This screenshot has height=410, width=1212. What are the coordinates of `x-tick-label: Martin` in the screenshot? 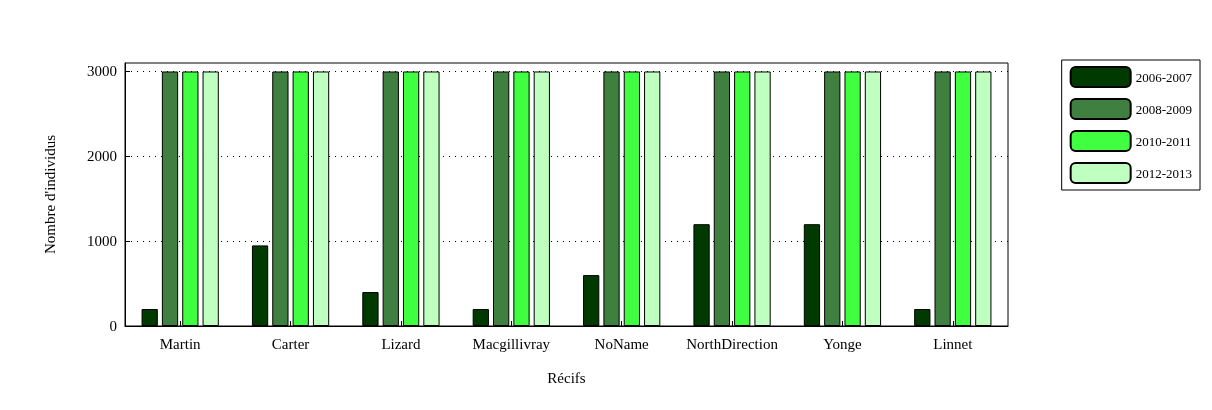 It's located at (180, 343).